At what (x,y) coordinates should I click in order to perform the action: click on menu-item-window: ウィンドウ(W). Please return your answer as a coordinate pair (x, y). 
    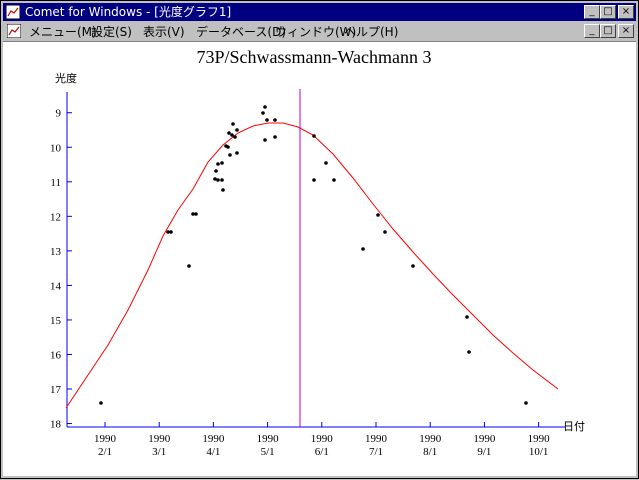
    Looking at the image, I should click on (316, 32).